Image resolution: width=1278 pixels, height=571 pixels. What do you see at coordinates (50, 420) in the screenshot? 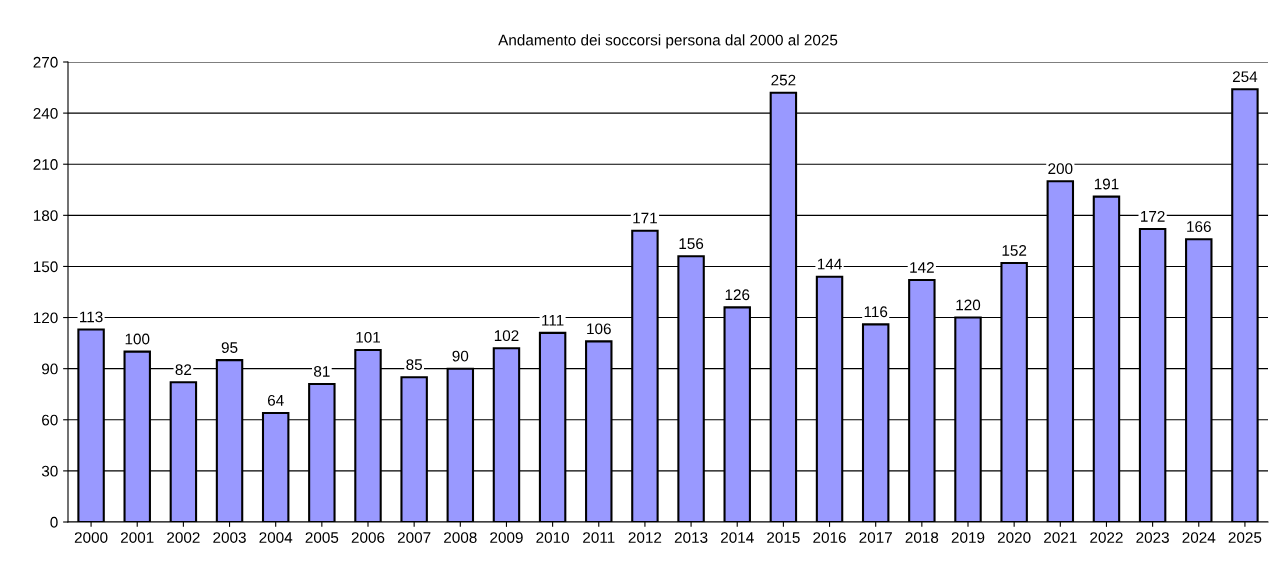
I see `y-tick-label: 60` at bounding box center [50, 420].